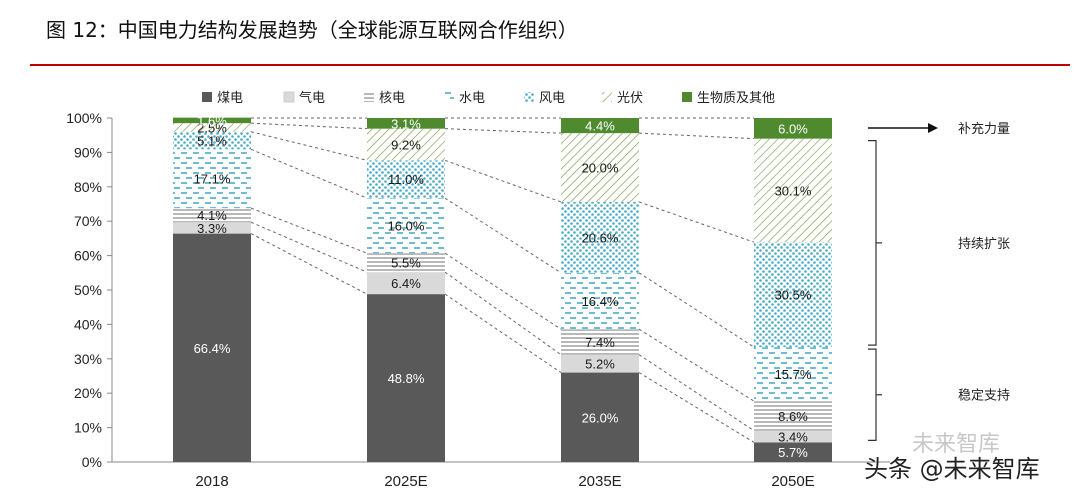 The image size is (1080, 497). Describe the element at coordinates (406, 263) in the screenshot. I see `bar-segment-nuclear-2025E` at that location.